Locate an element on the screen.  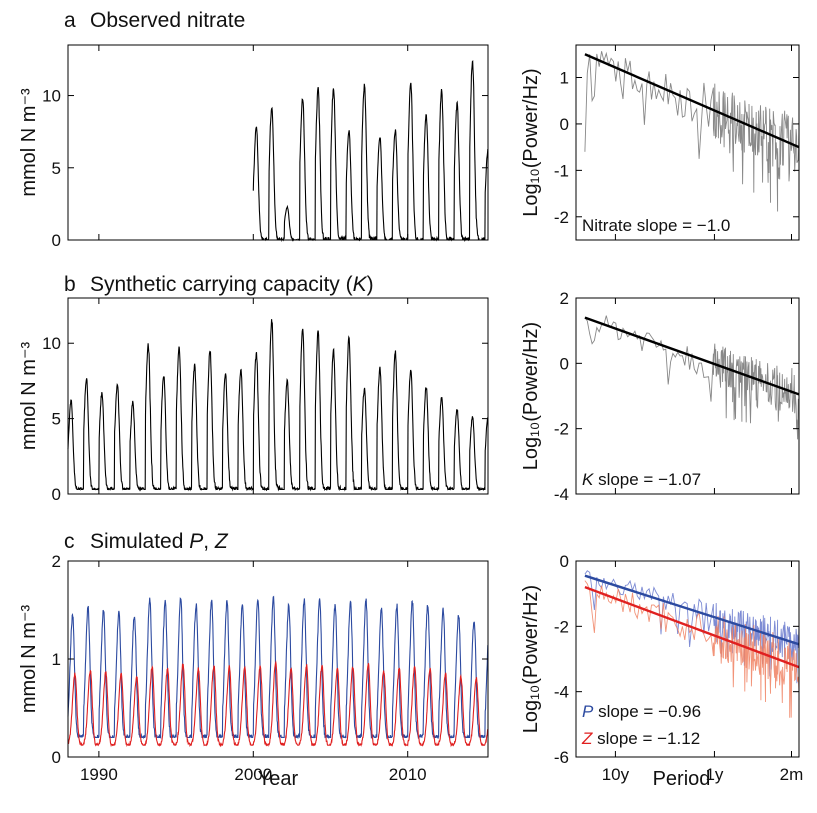
panel-title-part: Z is located at coordinates (221, 541).